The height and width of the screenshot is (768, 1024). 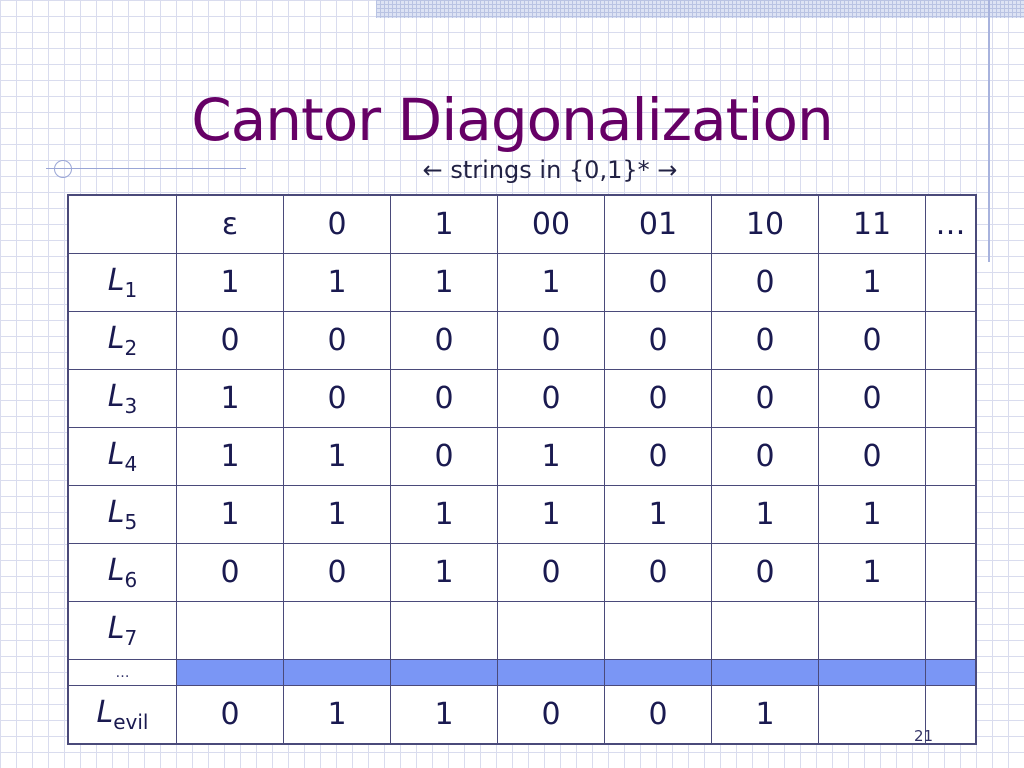 What do you see at coordinates (658, 224) in the screenshot?
I see `column-header: 01` at bounding box center [658, 224].